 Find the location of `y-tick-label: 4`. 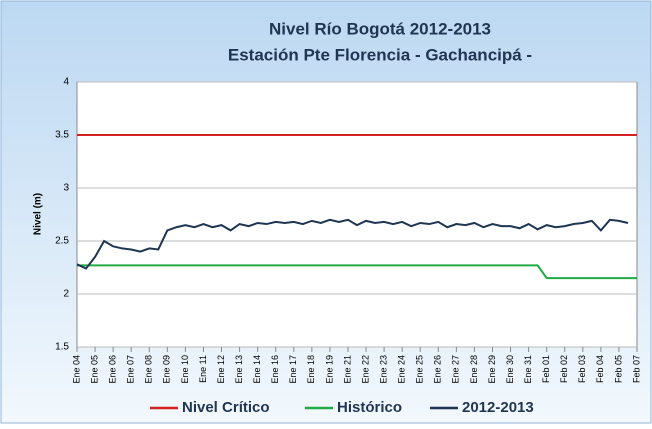

y-tick-label: 4 is located at coordinates (66, 82).